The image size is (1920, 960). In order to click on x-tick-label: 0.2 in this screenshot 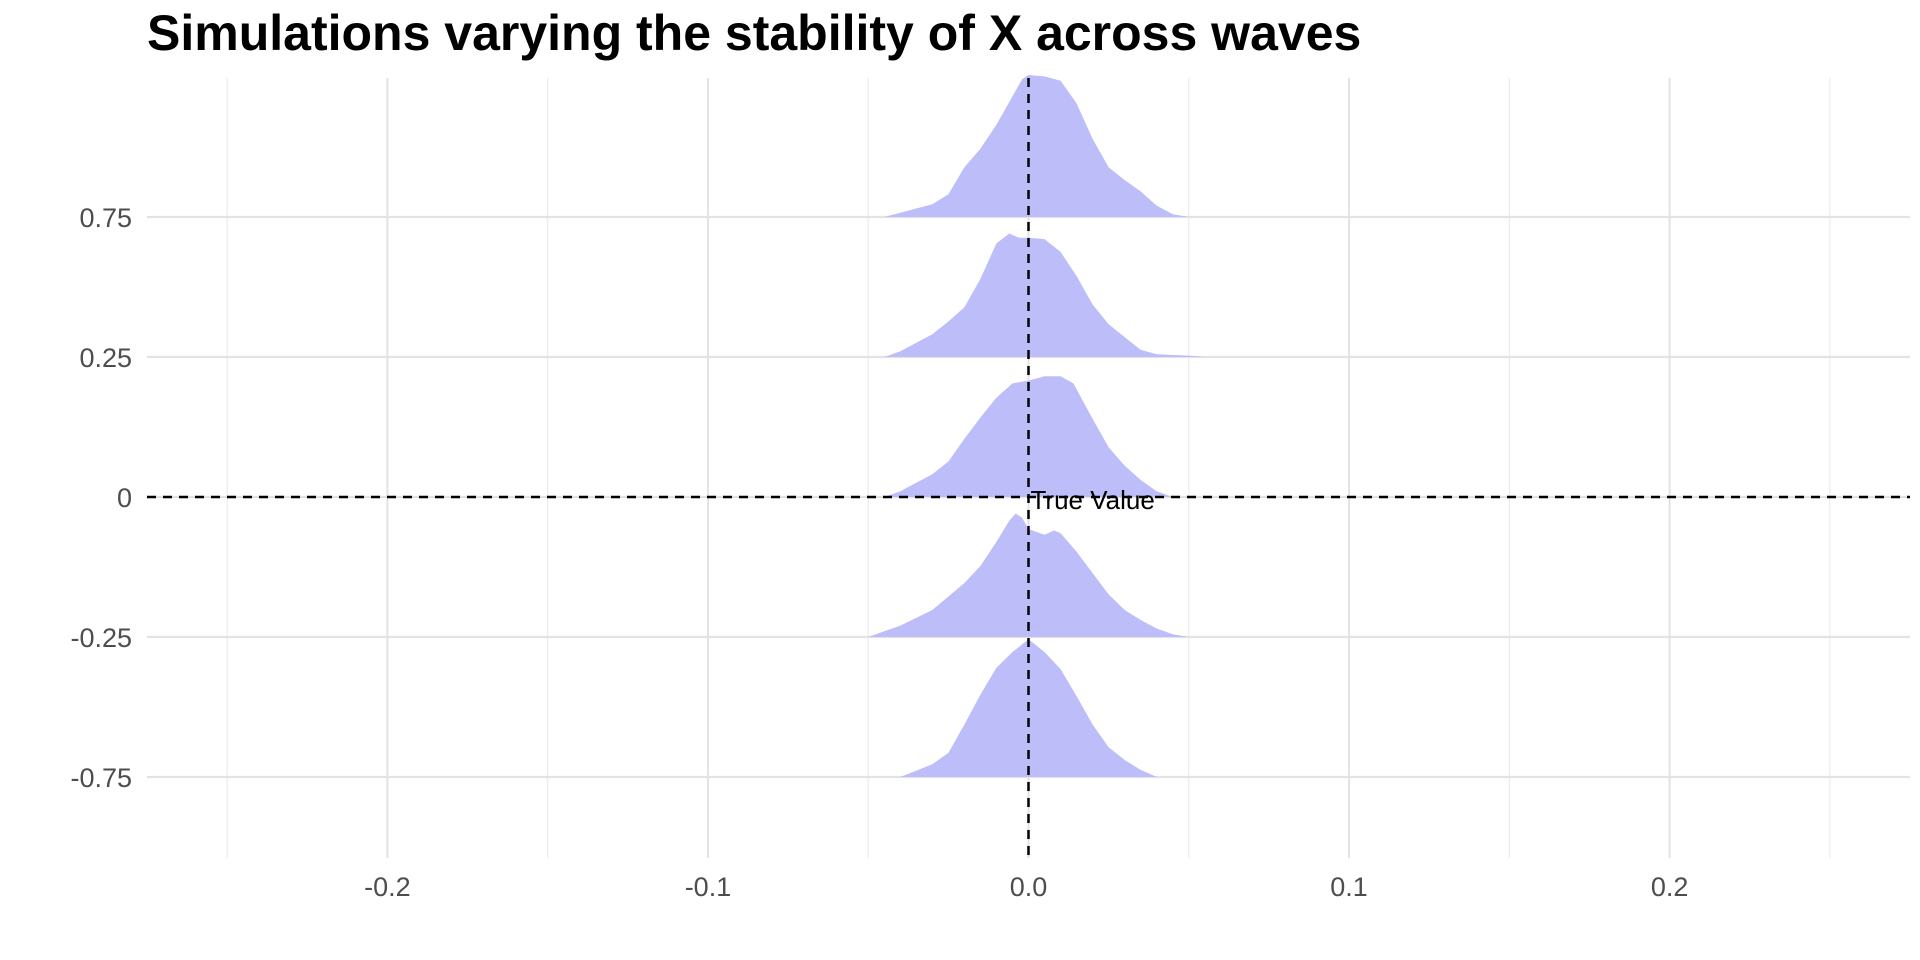, I will do `click(1670, 887)`.